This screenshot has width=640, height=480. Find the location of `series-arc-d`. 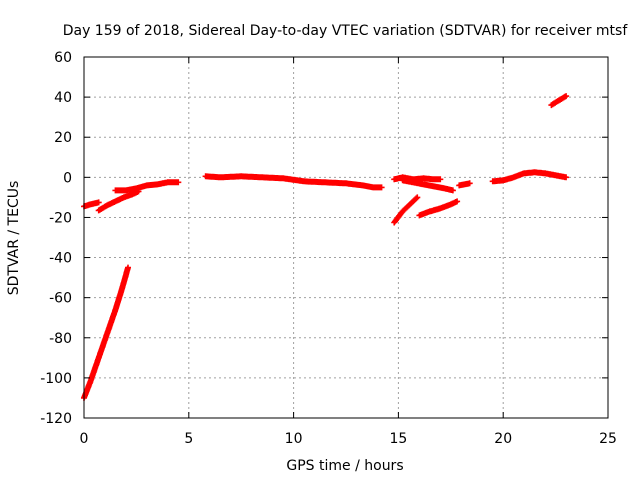

series-arc-d is located at coordinates (147, 186).